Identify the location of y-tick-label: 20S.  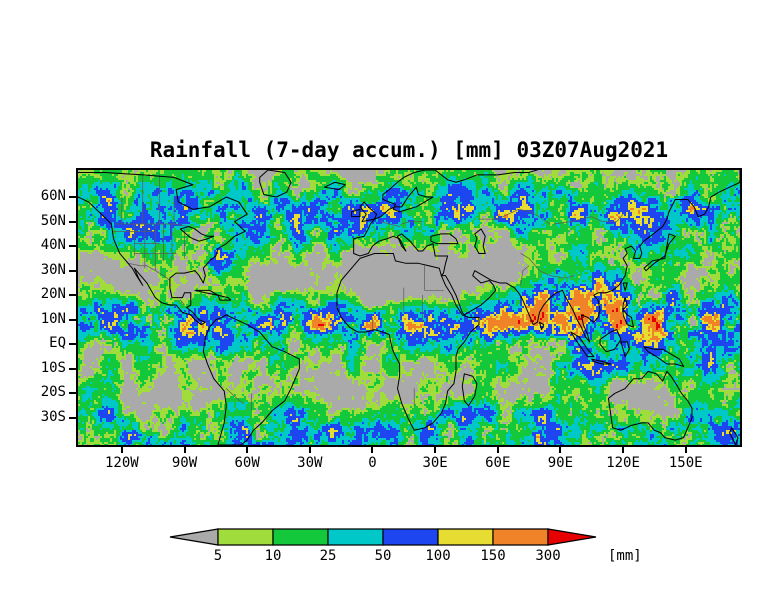
(53, 392).